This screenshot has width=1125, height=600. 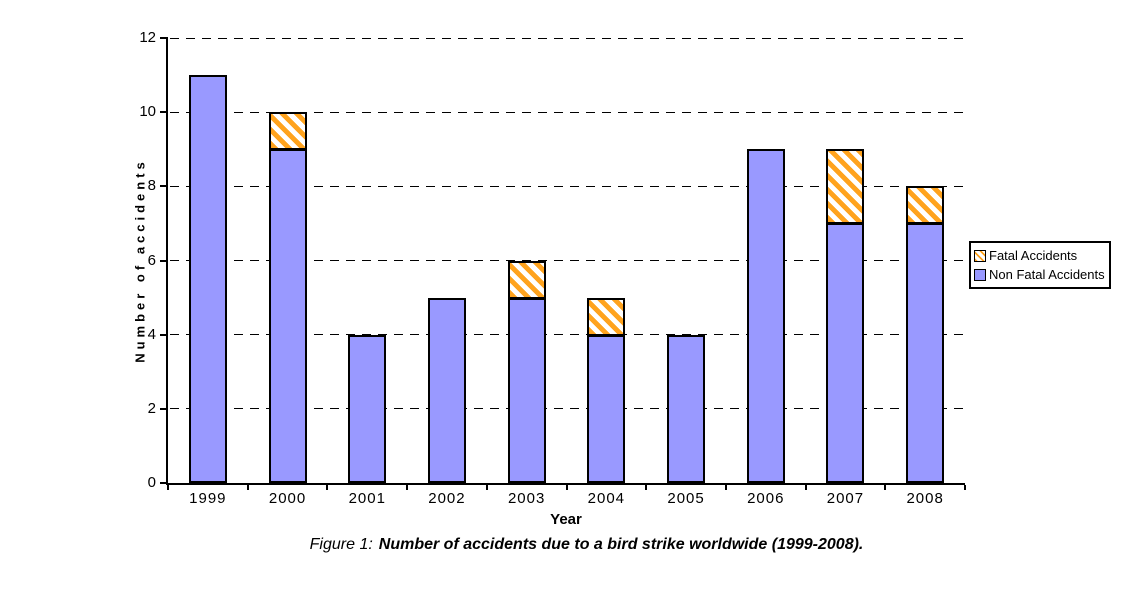 I want to click on x-tick-label: 2002, so click(x=447, y=498).